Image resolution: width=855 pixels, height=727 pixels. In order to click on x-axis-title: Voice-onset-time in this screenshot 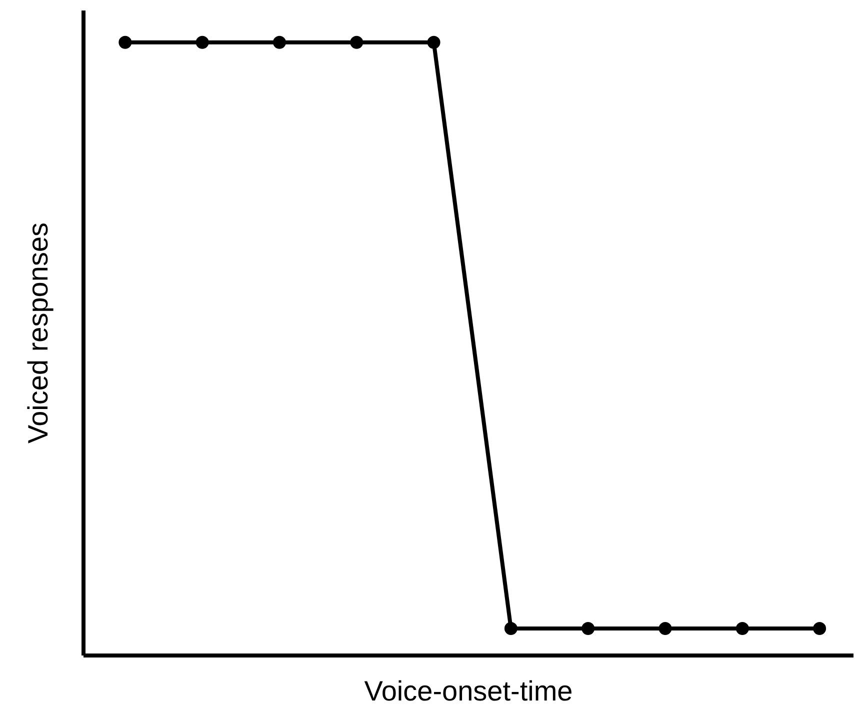, I will do `click(468, 691)`.